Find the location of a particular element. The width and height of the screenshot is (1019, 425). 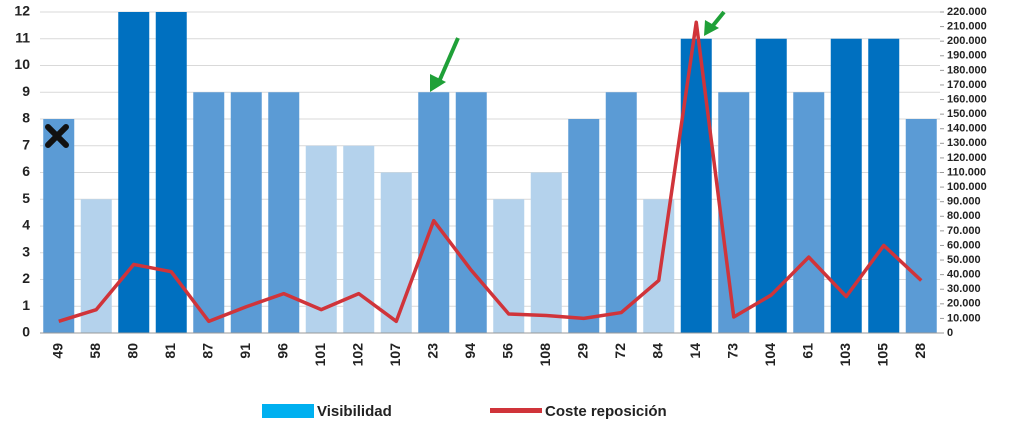

y2-tick-label: 120.000 is located at coordinates (967, 158).